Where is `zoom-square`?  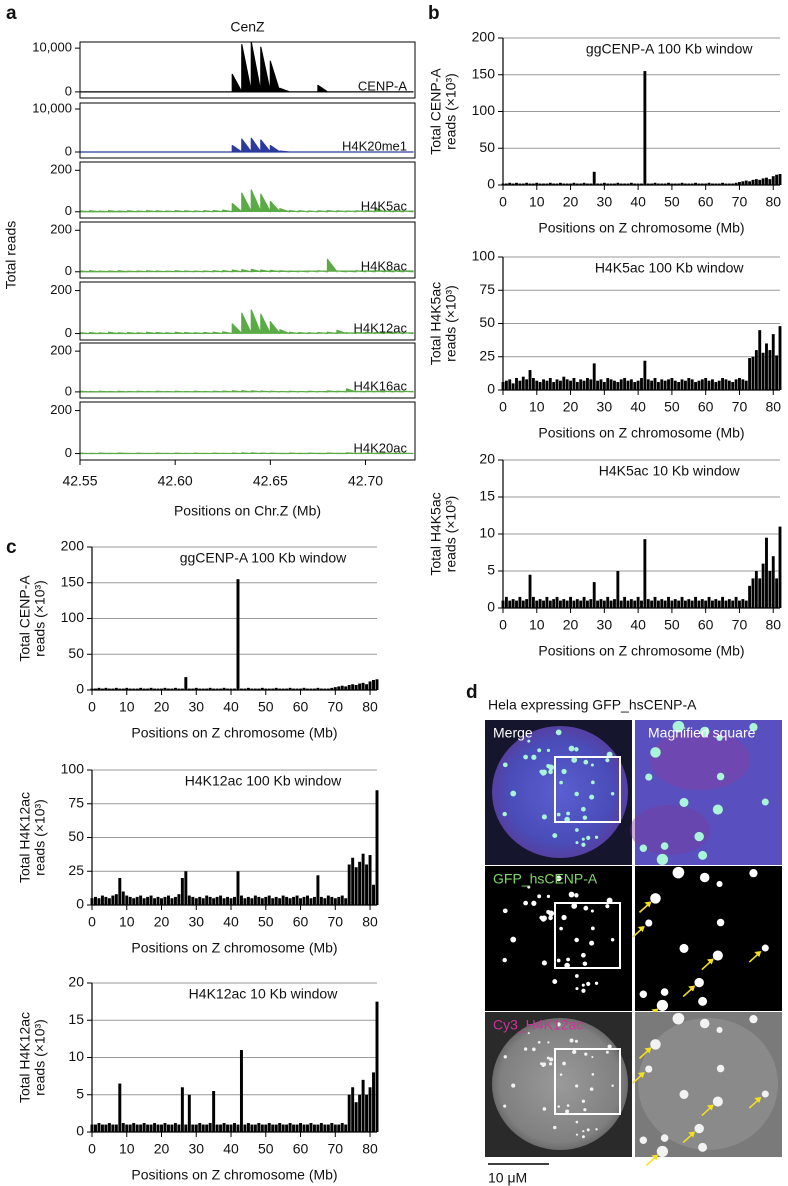
zoom-square is located at coordinates (587, 935).